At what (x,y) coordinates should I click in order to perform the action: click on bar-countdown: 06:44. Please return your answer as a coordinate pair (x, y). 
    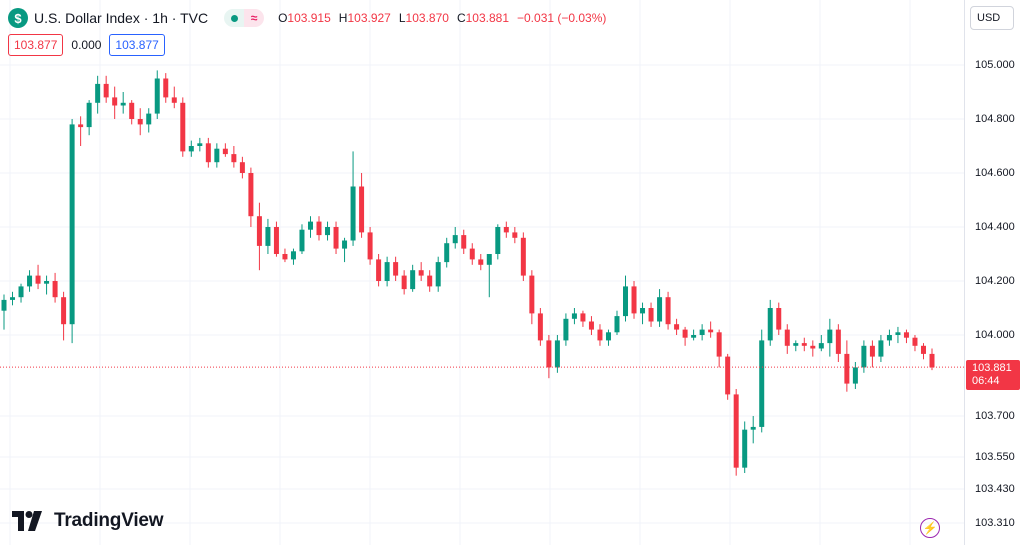
    Looking at the image, I should click on (986, 381).